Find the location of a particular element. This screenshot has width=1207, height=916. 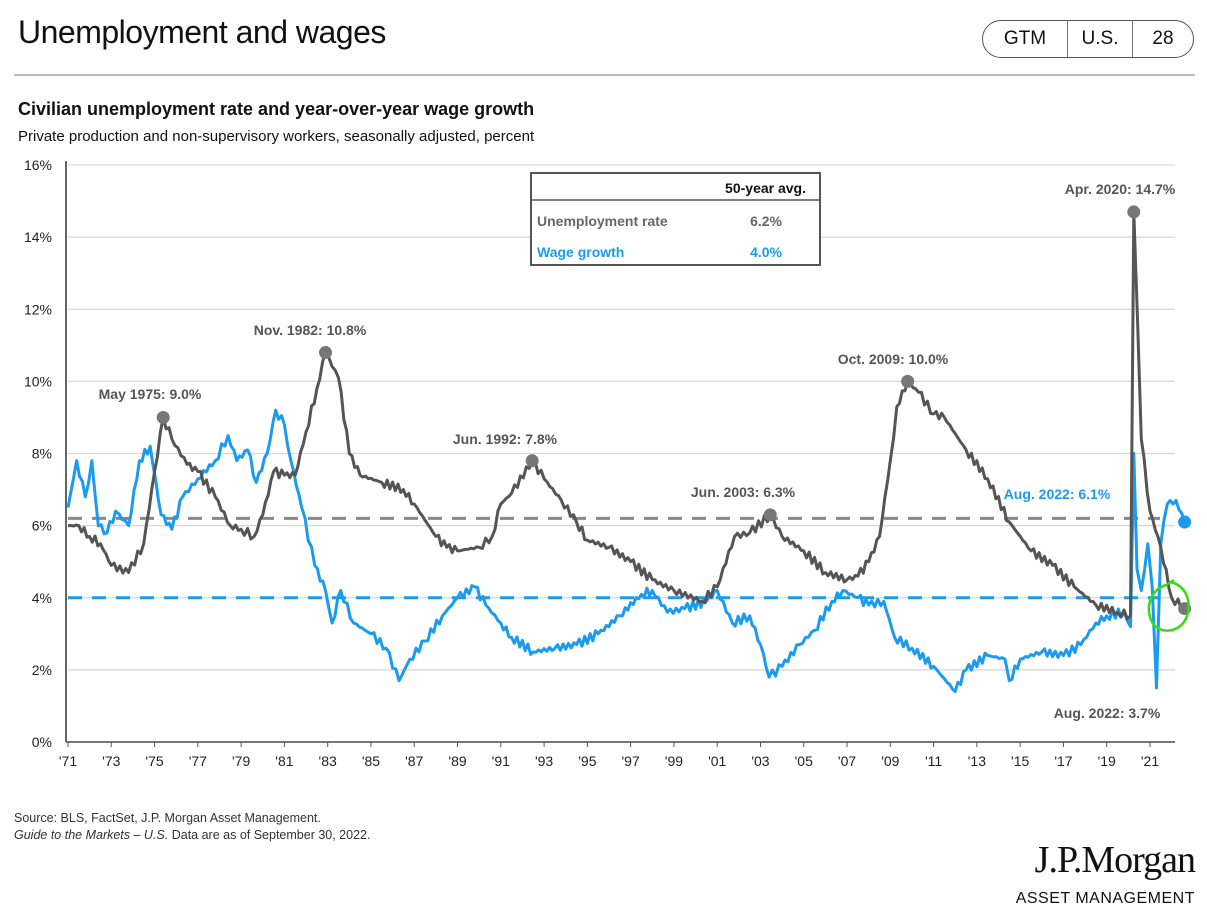

x-tick-label: '81 is located at coordinates (284, 761).